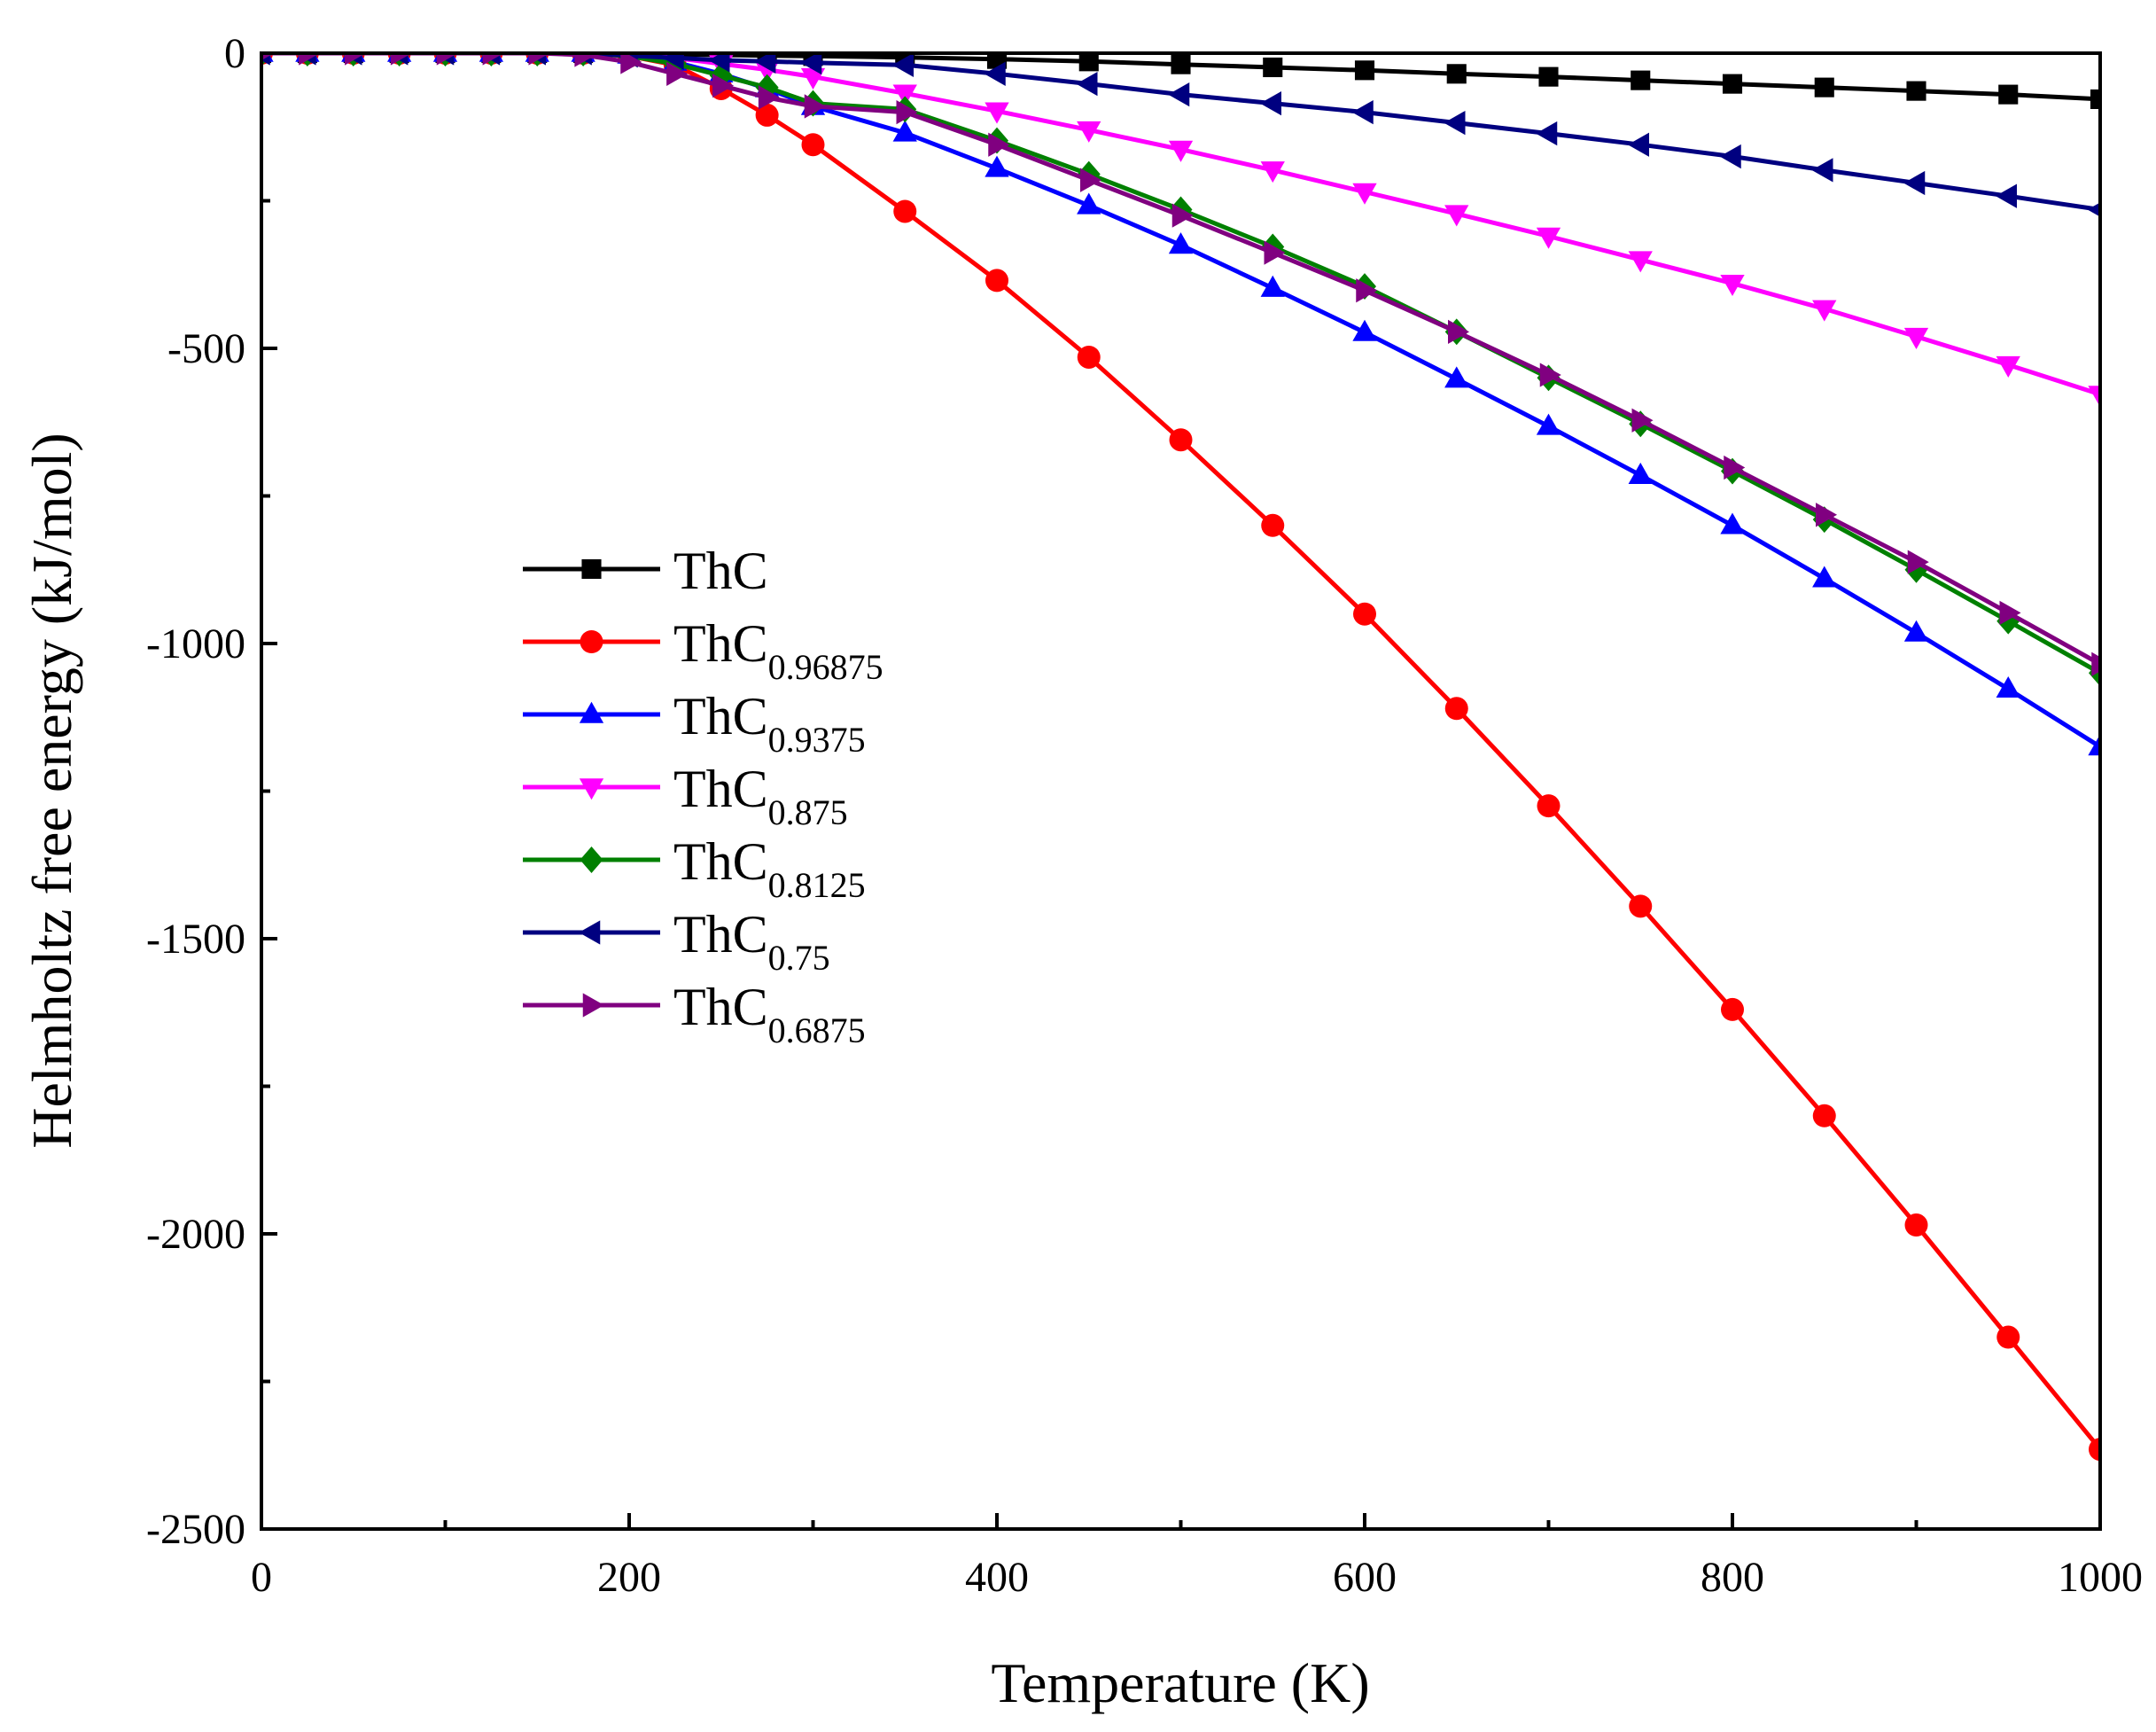 The height and width of the screenshot is (1732, 2156). Describe the element at coordinates (591, 859) in the screenshot. I see `legend-marker-ThC0.8125` at that location.